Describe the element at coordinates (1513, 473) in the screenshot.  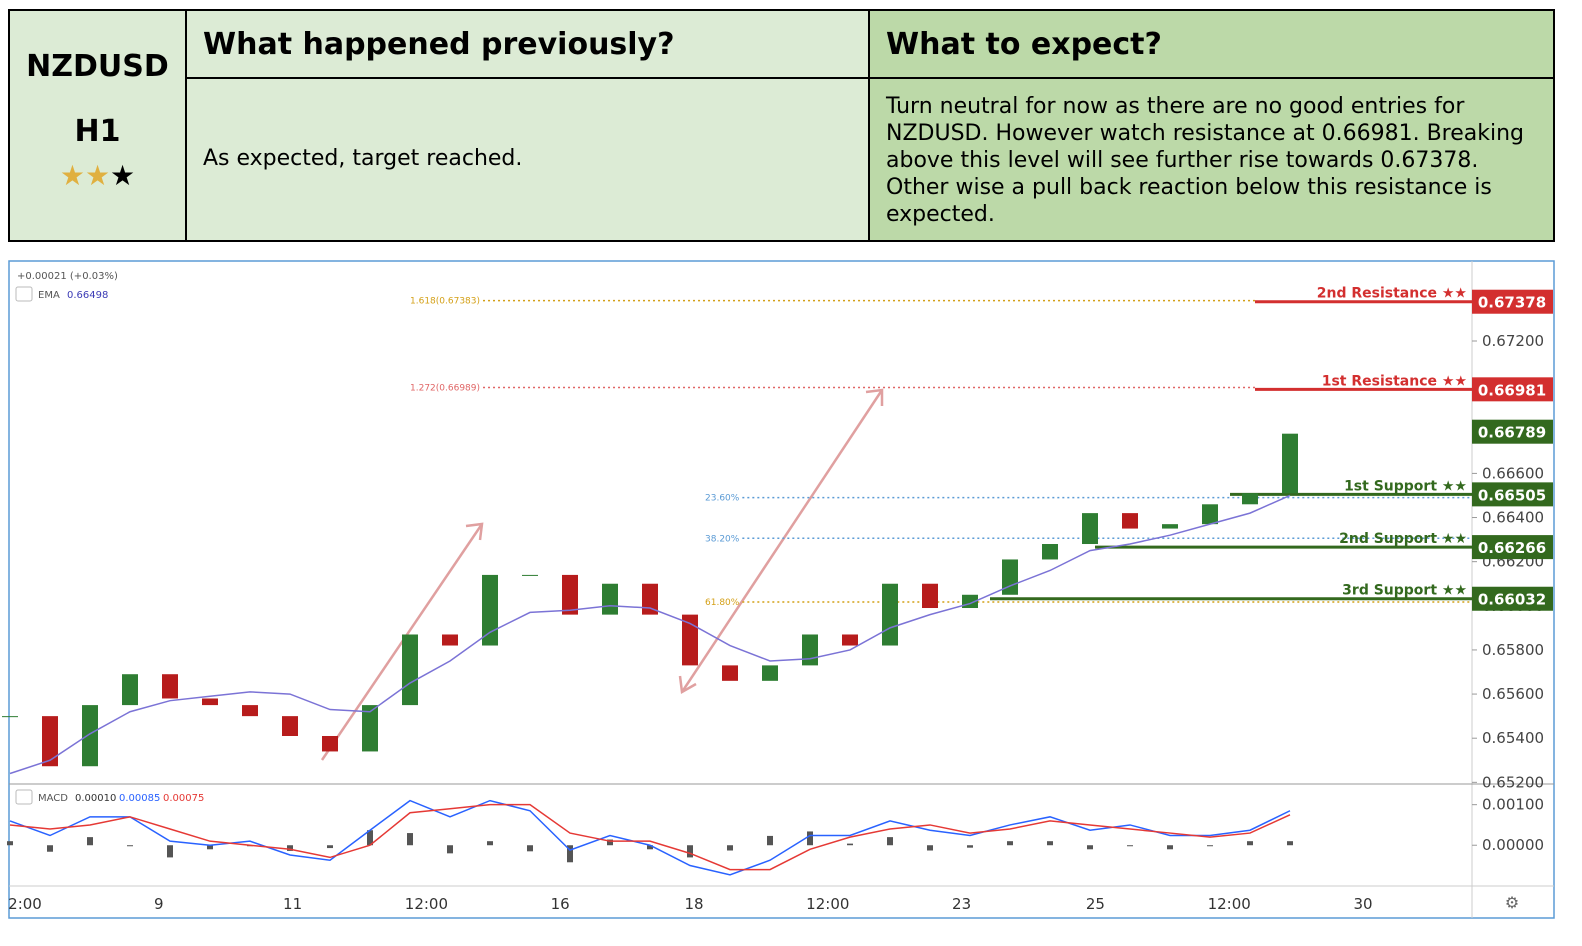
I see `y-tick-label: 0.66600` at that location.